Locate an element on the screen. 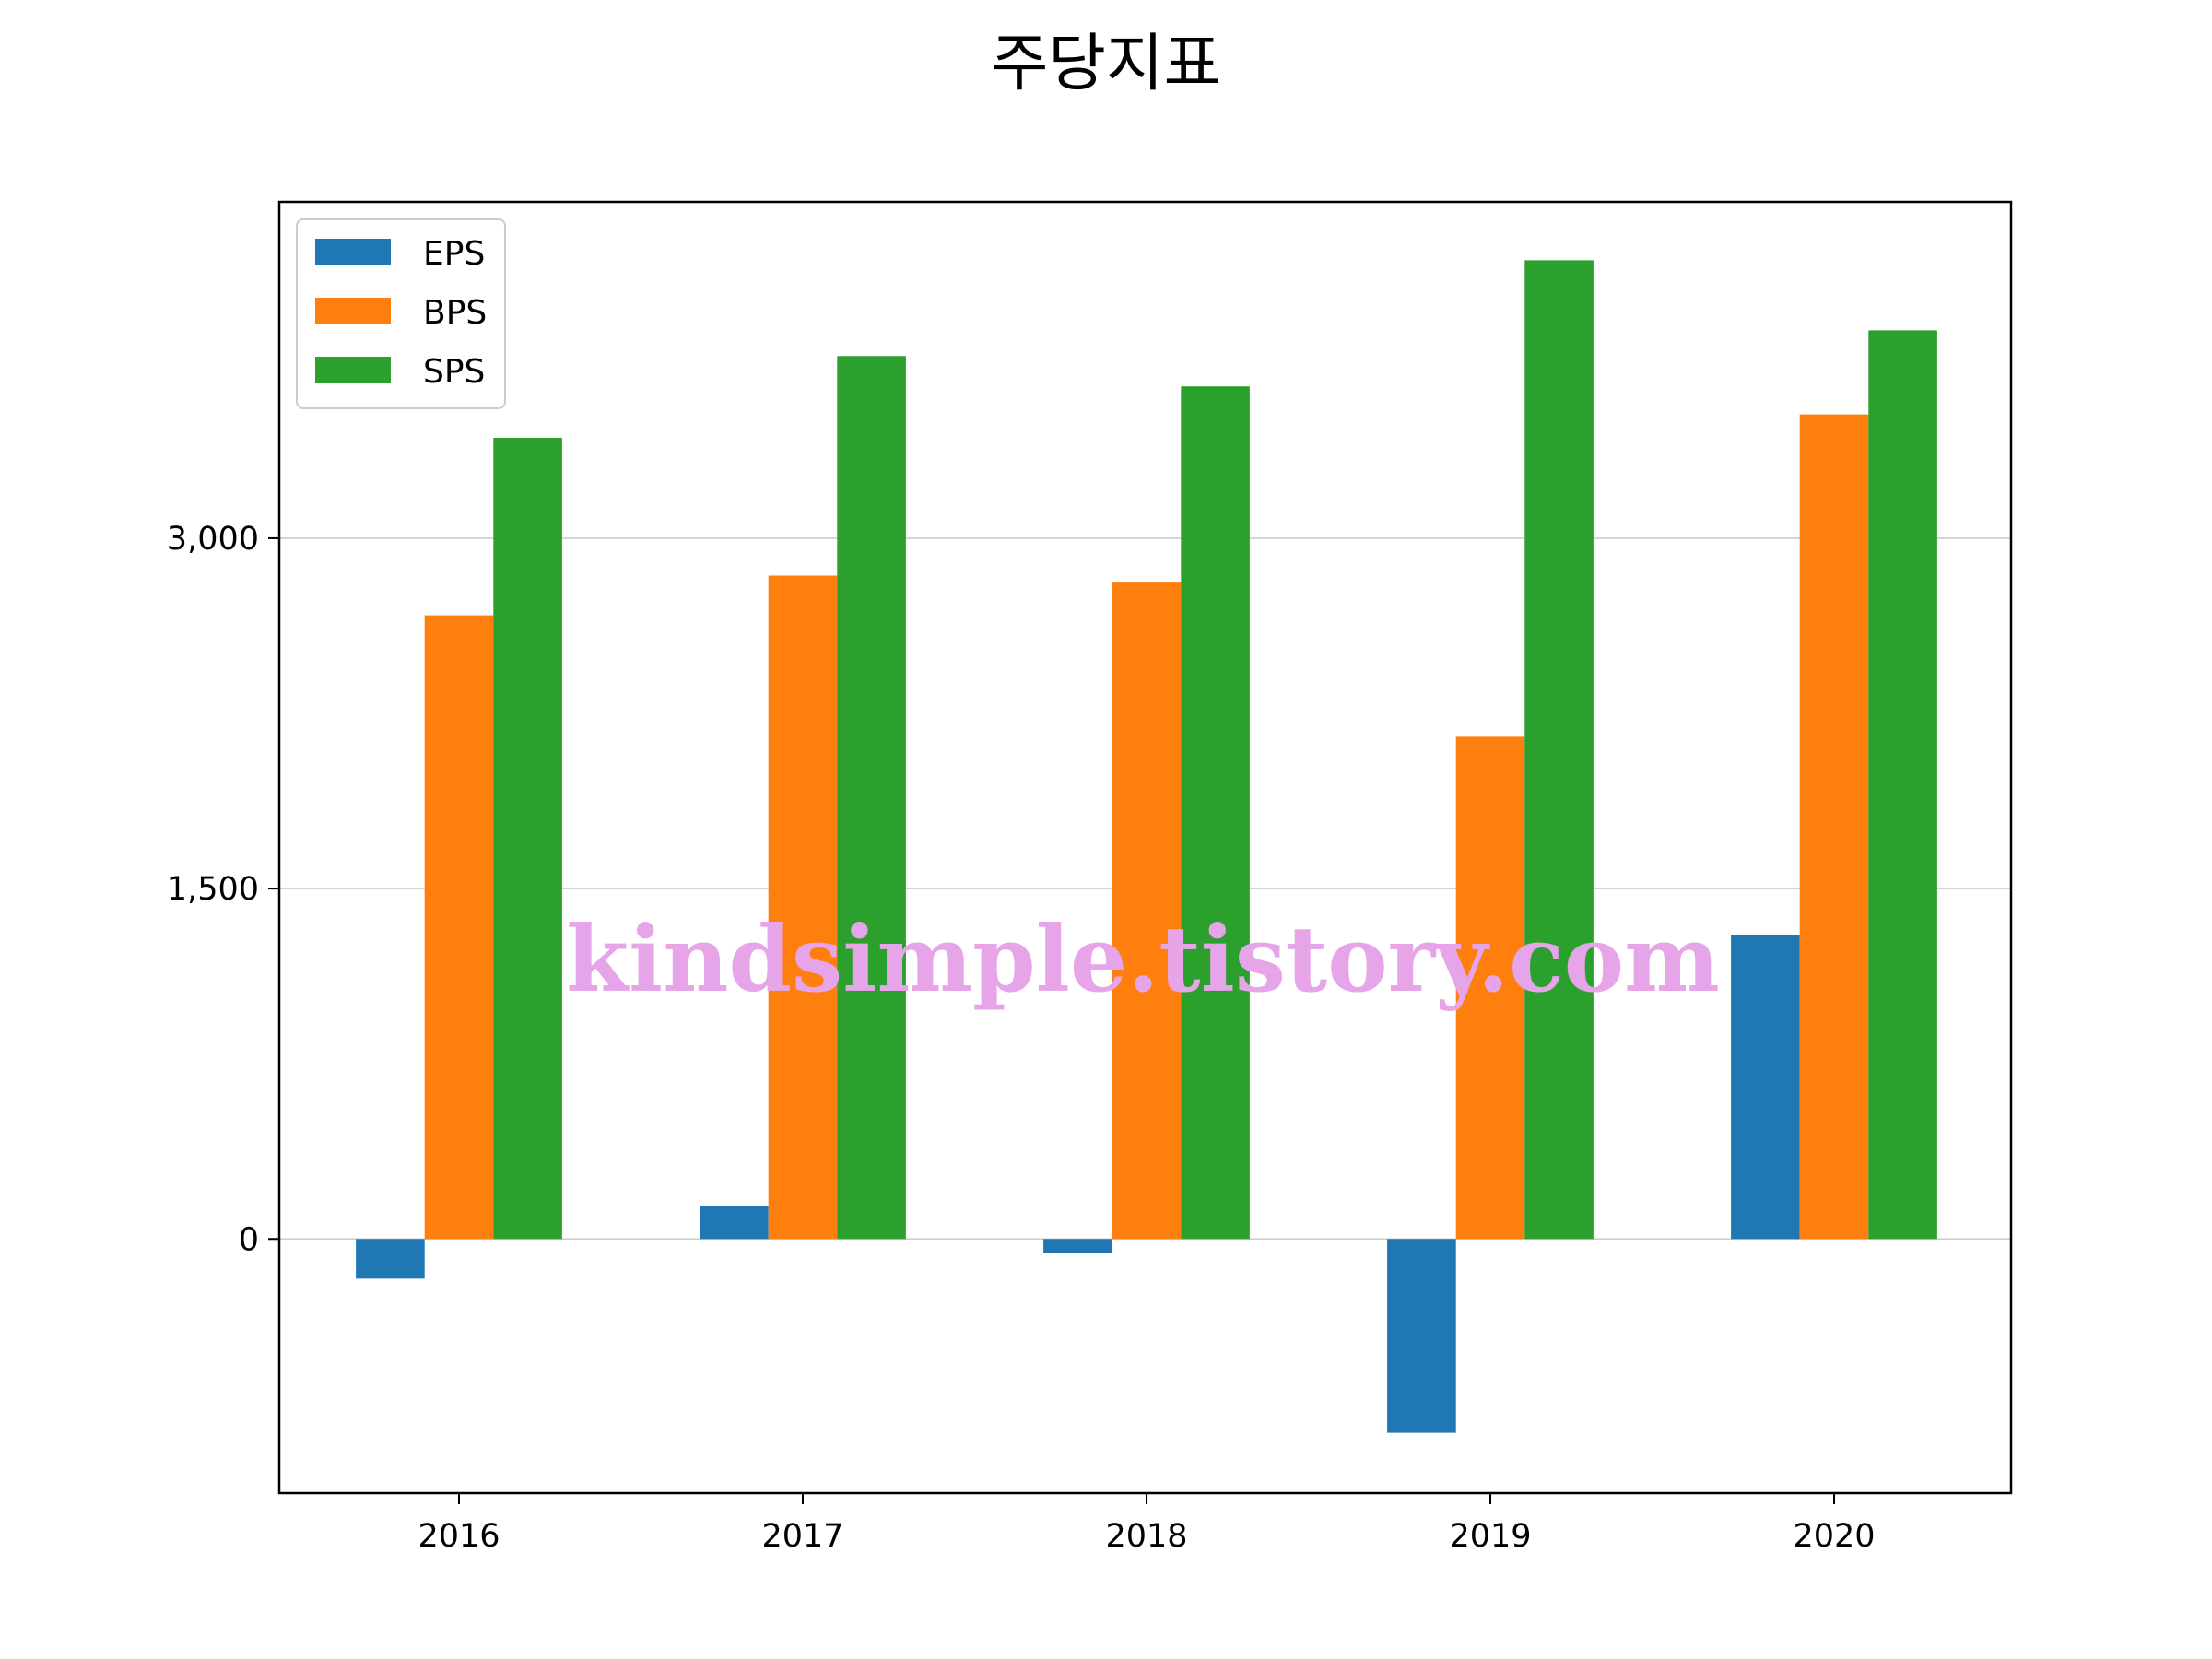 The height and width of the screenshot is (1659, 2212). y-tick-label: 3,000 is located at coordinates (213, 539).